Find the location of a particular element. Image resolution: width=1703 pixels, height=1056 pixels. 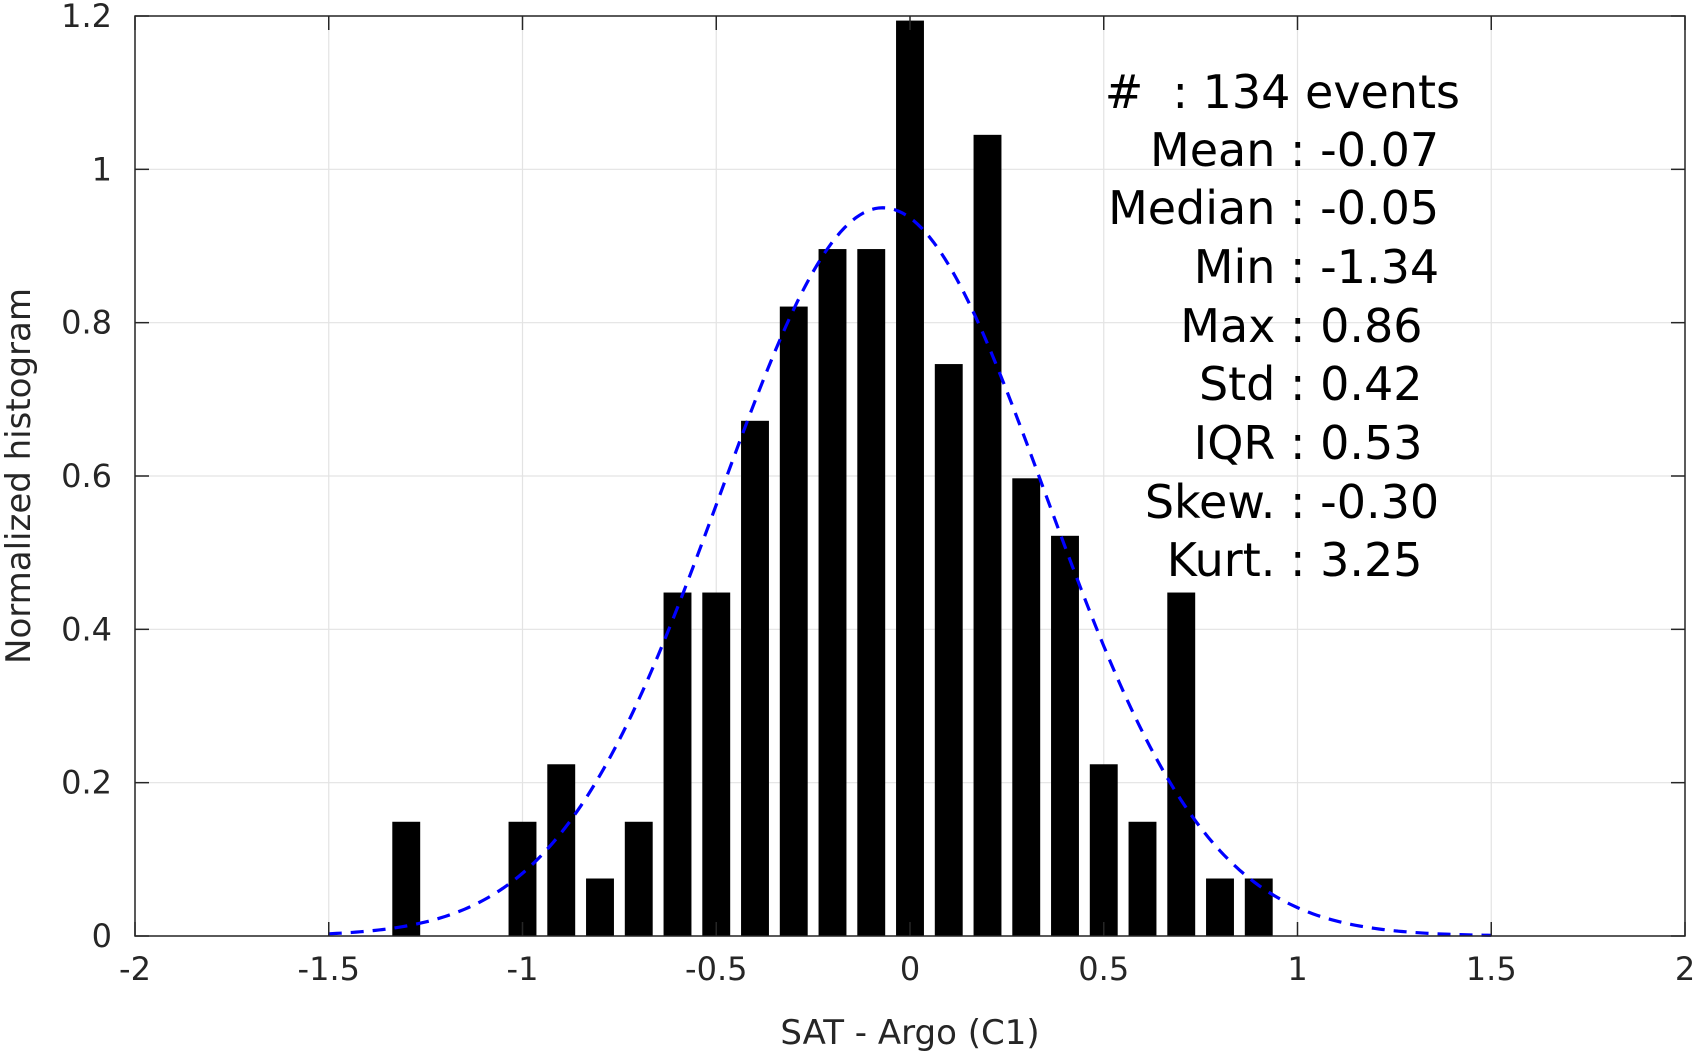

stat-line: Kurt. : 3.25 is located at coordinates (1295, 560).